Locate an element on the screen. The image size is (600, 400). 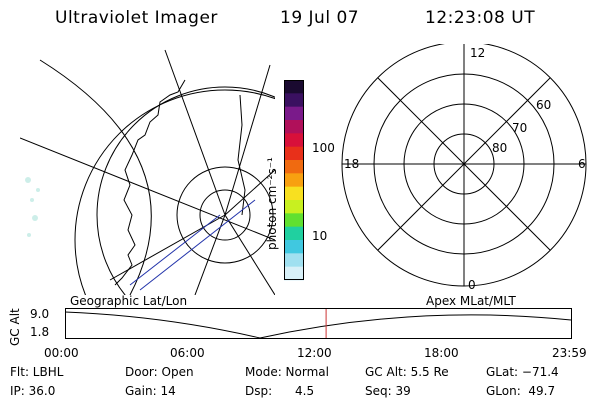
dsp-status: Dsp: 4.5 is located at coordinates (280, 391).